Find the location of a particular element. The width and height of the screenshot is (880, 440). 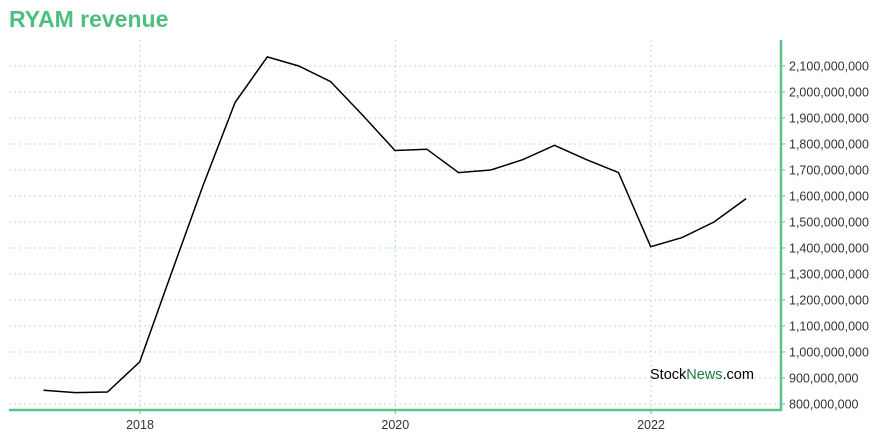

y-tick-label: 1,800,000,000 is located at coordinates (829, 145).